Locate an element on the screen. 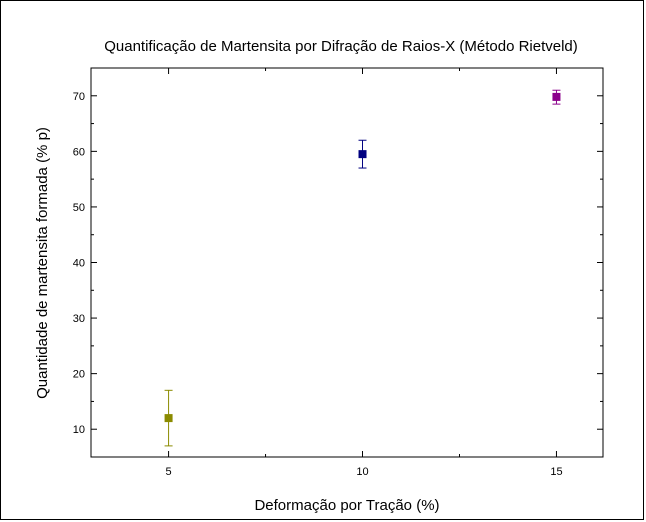 Image resolution: width=646 pixels, height=522 pixels. x-tick-label: 15 is located at coordinates (556, 472).